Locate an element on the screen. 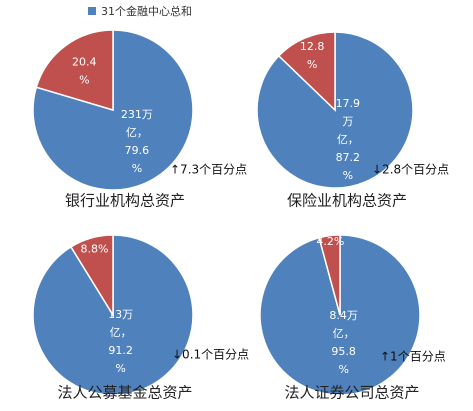 The height and width of the screenshot is (411, 473). value-label: 4.2% is located at coordinates (330, 241).